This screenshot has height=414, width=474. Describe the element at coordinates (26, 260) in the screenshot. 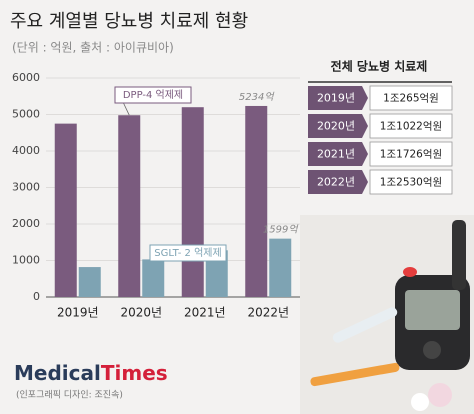

I see `y-tick-label: 1000` at that location.